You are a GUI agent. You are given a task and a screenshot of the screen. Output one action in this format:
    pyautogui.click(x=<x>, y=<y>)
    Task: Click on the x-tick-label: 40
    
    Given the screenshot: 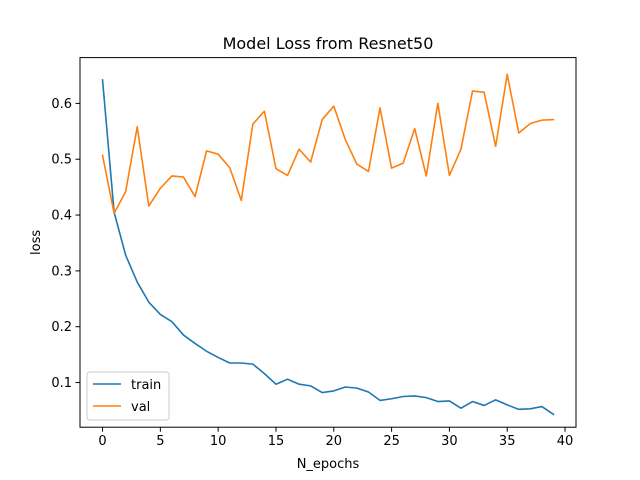 What is the action you would take?
    pyautogui.click(x=565, y=441)
    